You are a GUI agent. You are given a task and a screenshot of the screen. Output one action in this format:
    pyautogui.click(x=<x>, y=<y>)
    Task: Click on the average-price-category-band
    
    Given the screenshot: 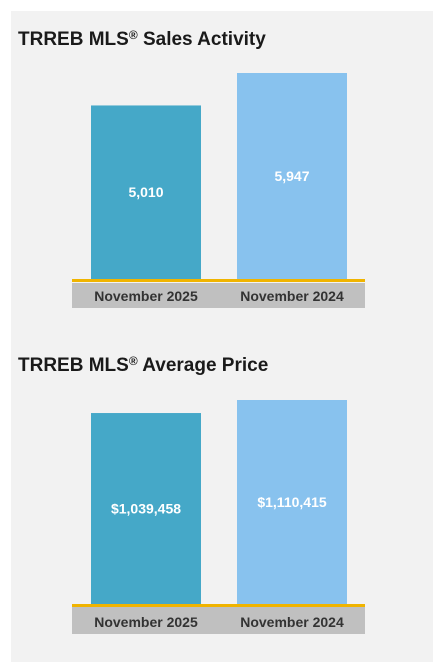 What is the action you would take?
    pyautogui.click(x=218, y=620)
    